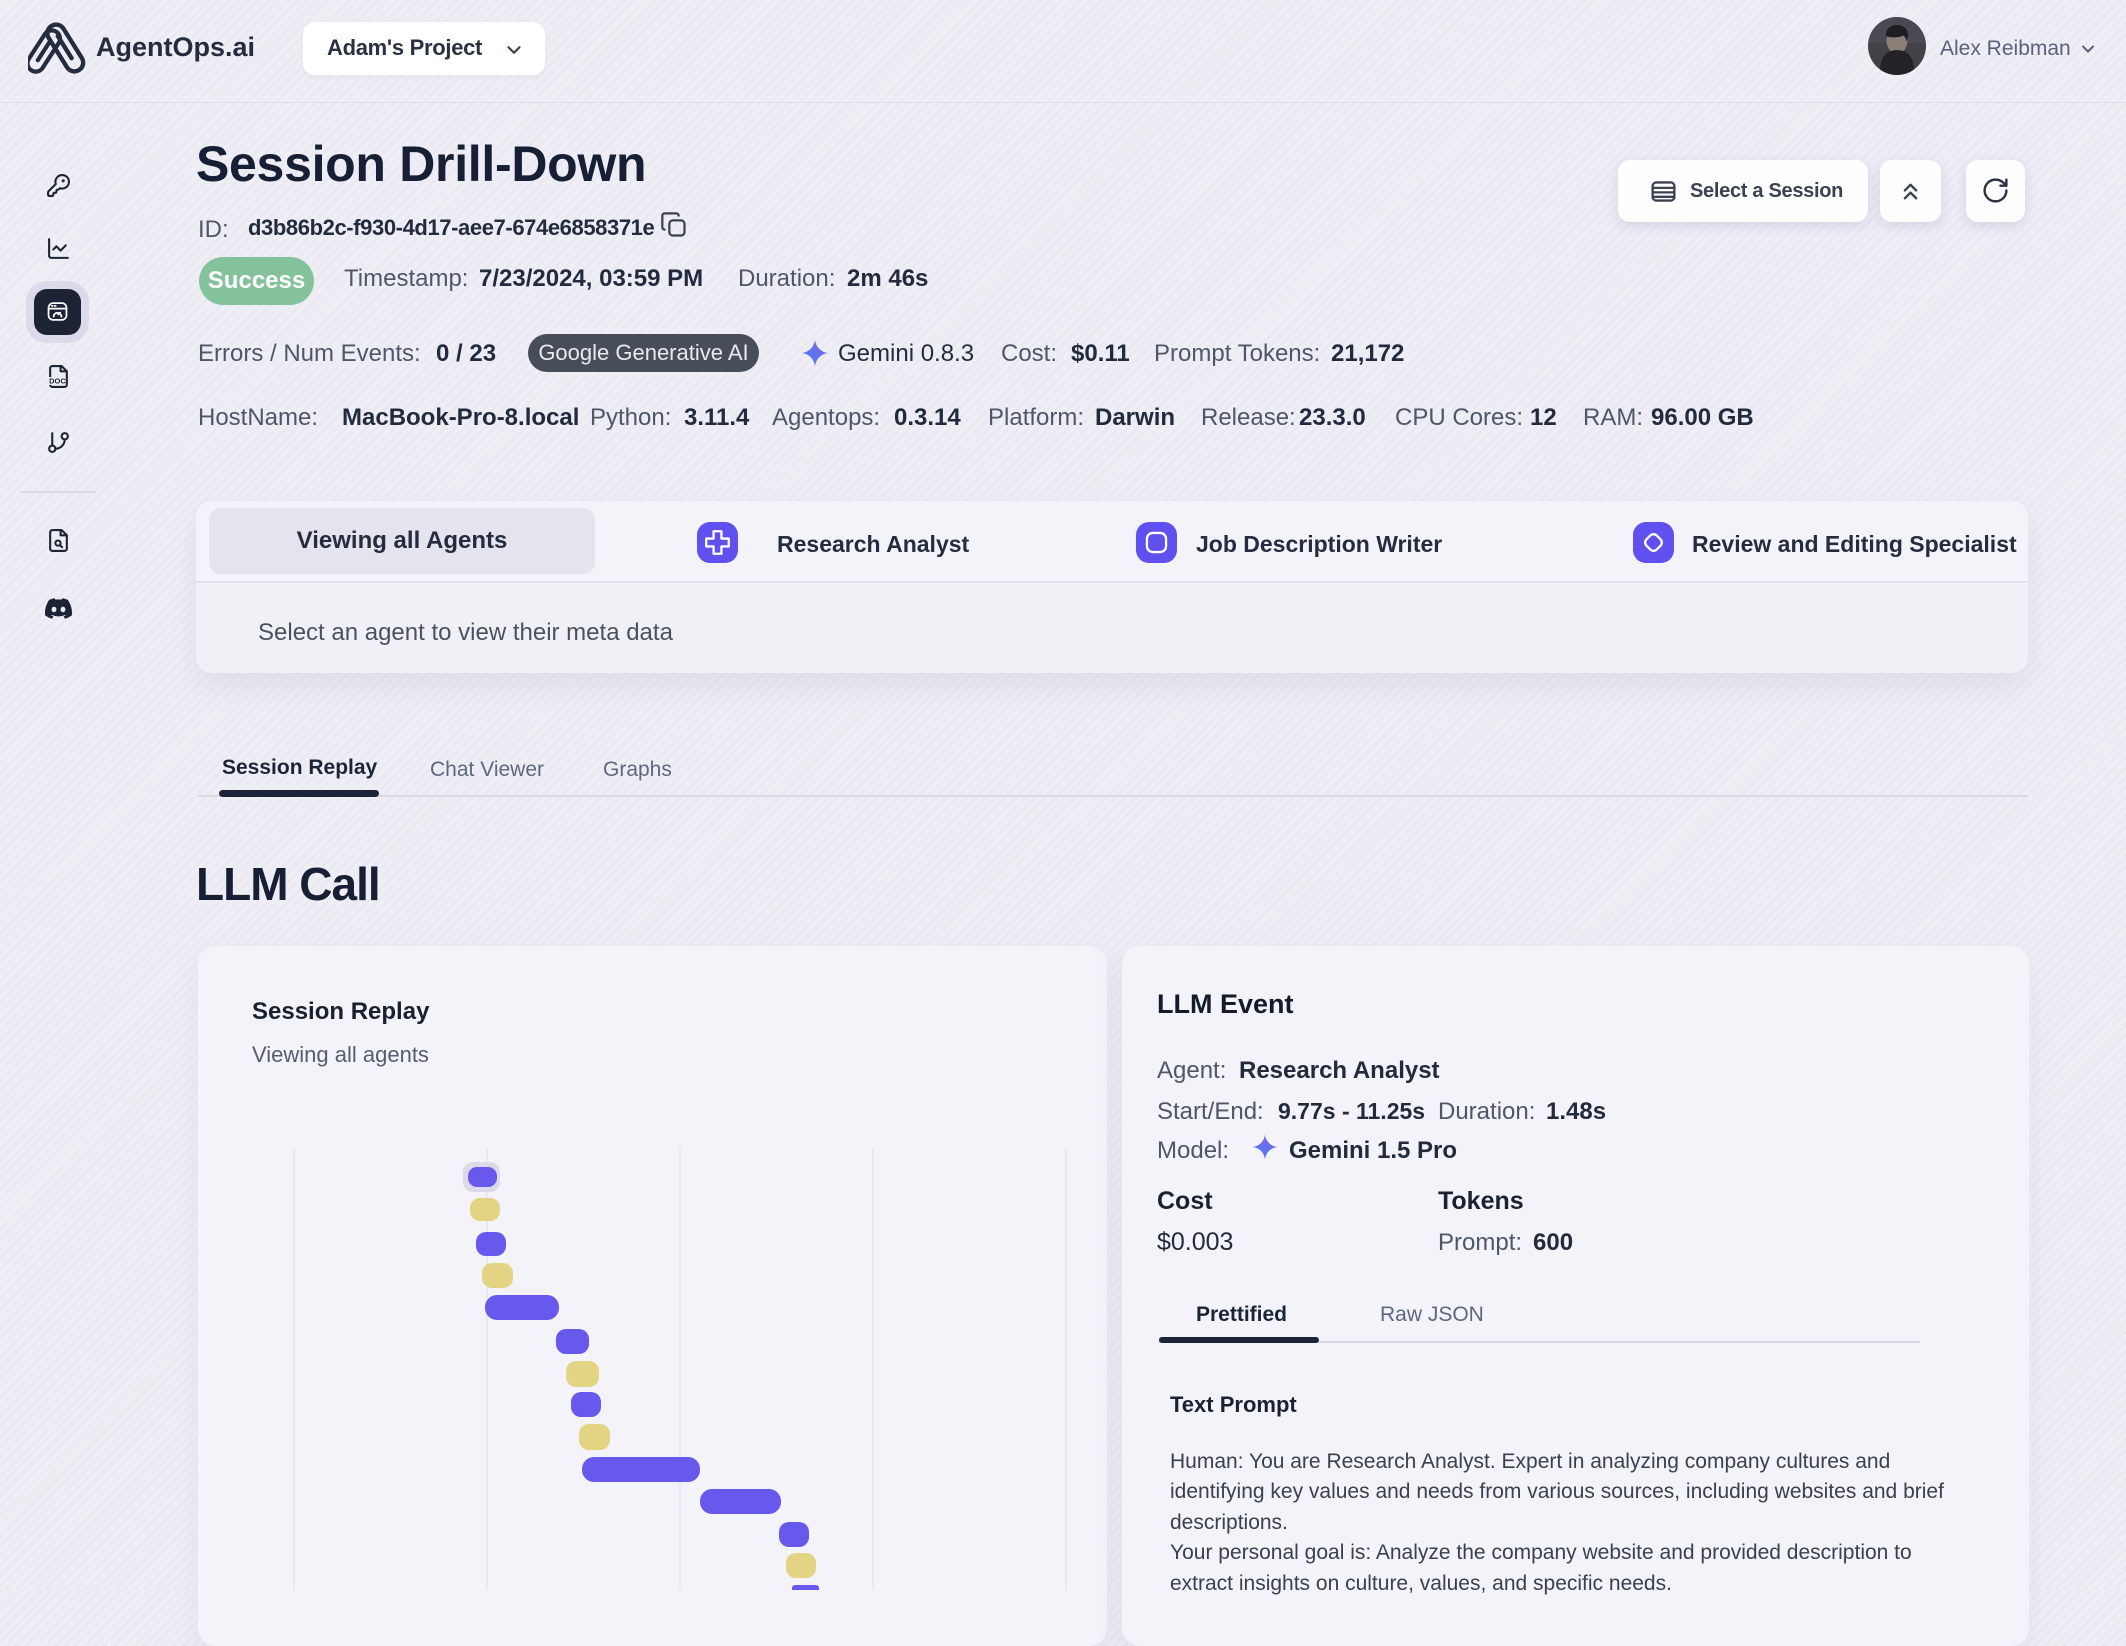  I want to click on svg-text: DOC, so click(57, 381).